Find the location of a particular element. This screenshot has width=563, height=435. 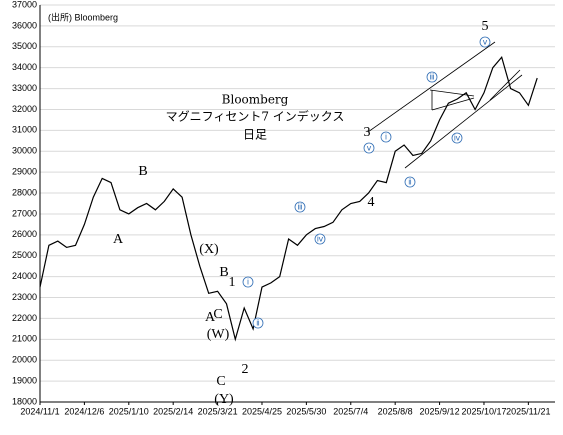

y-tick-label: 26000 is located at coordinates (24, 234).